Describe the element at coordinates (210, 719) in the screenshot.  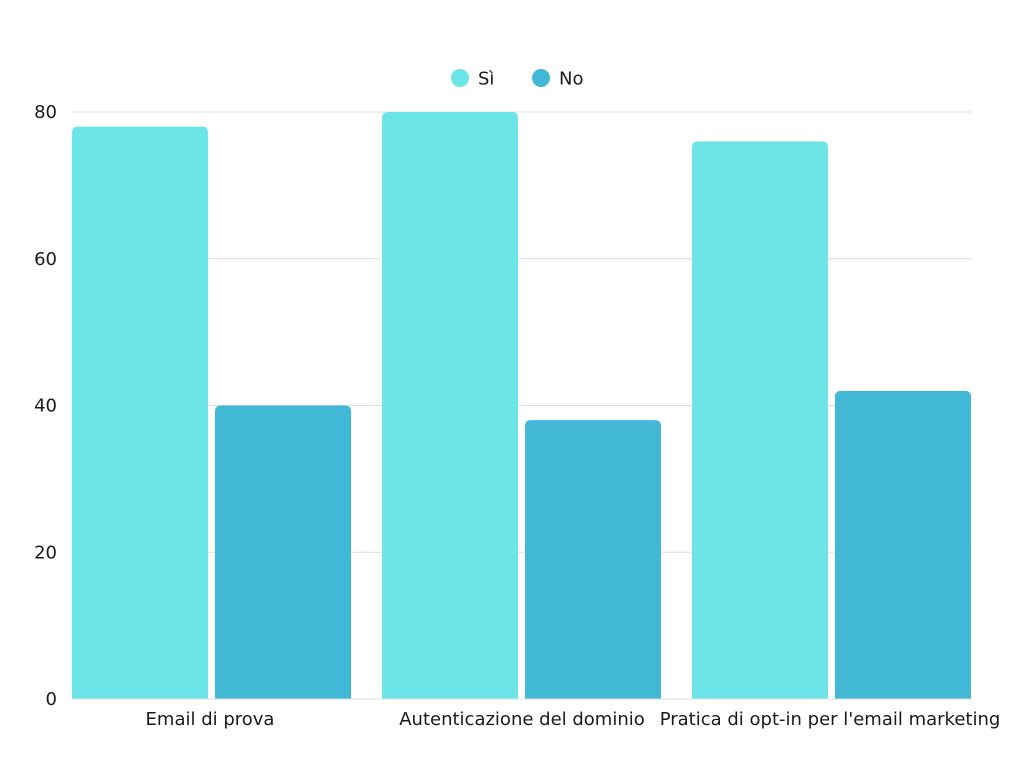
I see `x-category-label: Email di prova` at that location.